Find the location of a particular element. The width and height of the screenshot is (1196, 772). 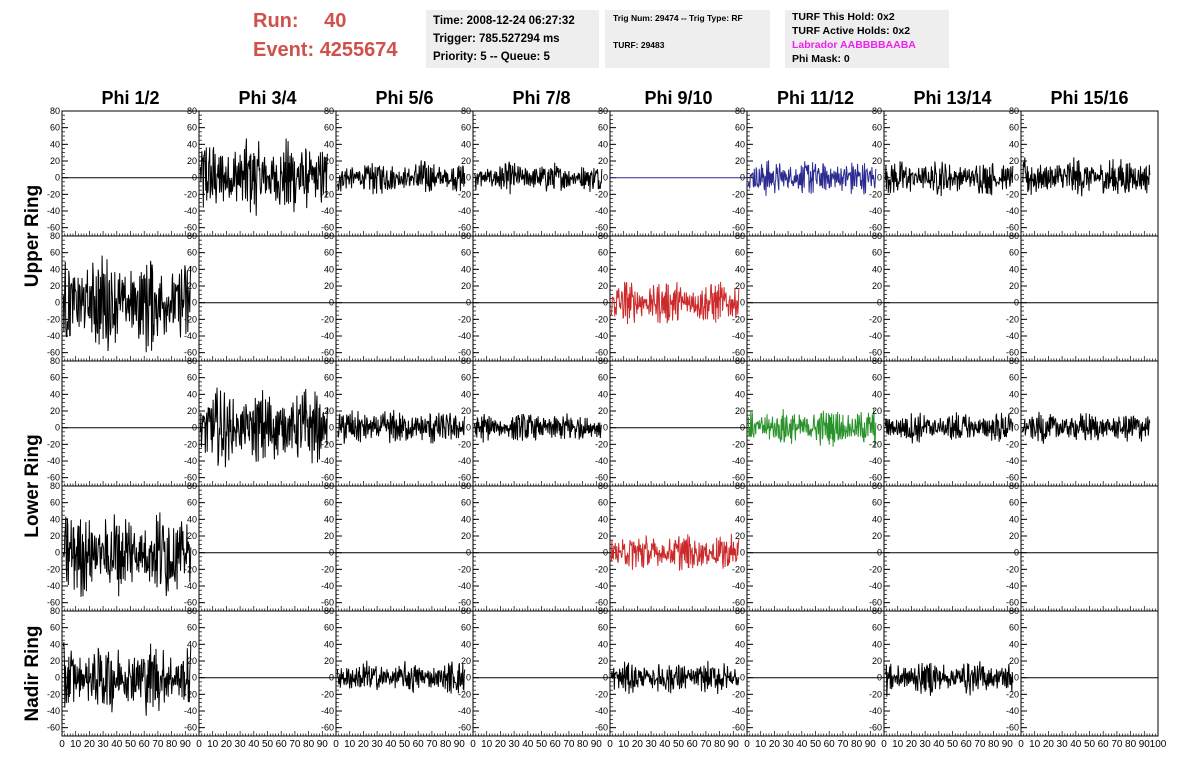

panel-r2-c1: 80 60 40 20 0 -20 -40 -60 is located at coordinates (123, 296).